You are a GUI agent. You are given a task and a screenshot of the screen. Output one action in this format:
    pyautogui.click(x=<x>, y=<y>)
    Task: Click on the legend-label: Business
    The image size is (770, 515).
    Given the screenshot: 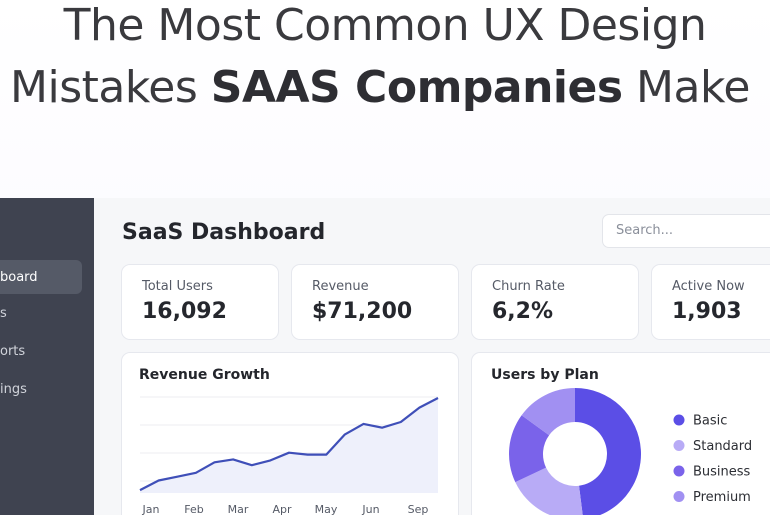 What is the action you would take?
    pyautogui.click(x=722, y=472)
    